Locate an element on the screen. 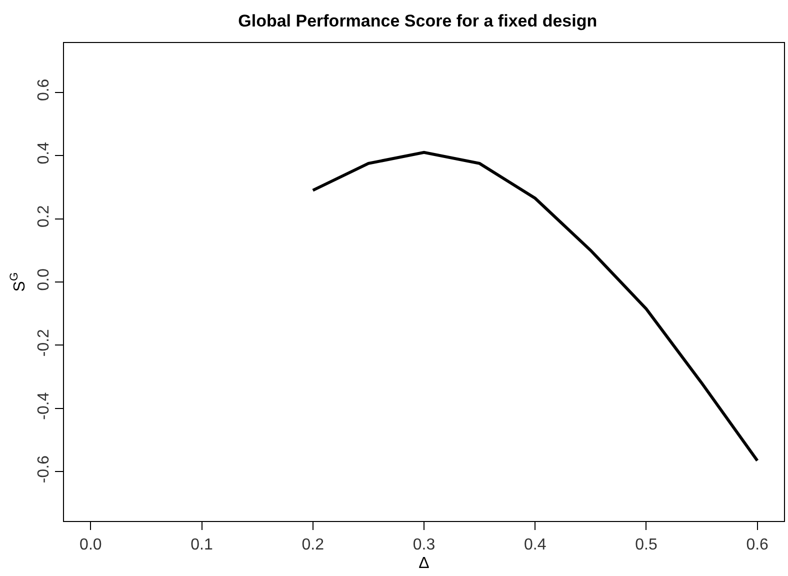  y-tick-label: 0.2 is located at coordinates (43, 216).